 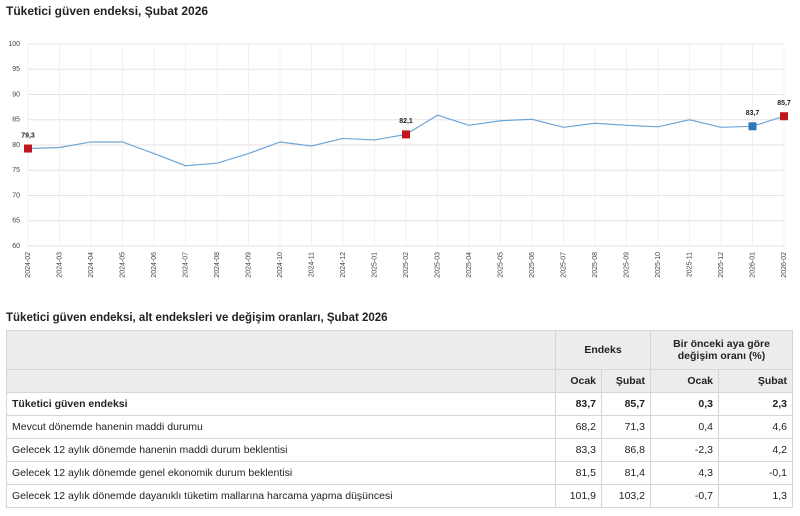 What do you see at coordinates (406, 265) in the screenshot?
I see `x-tick-label: 2025-02` at bounding box center [406, 265].